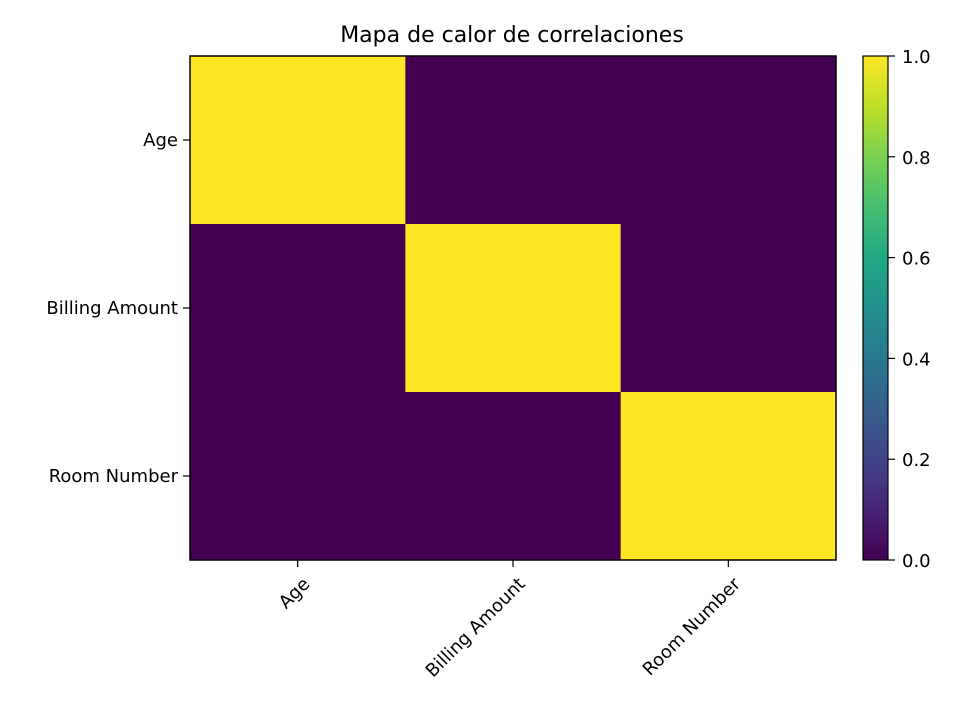  What do you see at coordinates (476, 628) in the screenshot?
I see `x-tick-label: Billing Amount` at bounding box center [476, 628].